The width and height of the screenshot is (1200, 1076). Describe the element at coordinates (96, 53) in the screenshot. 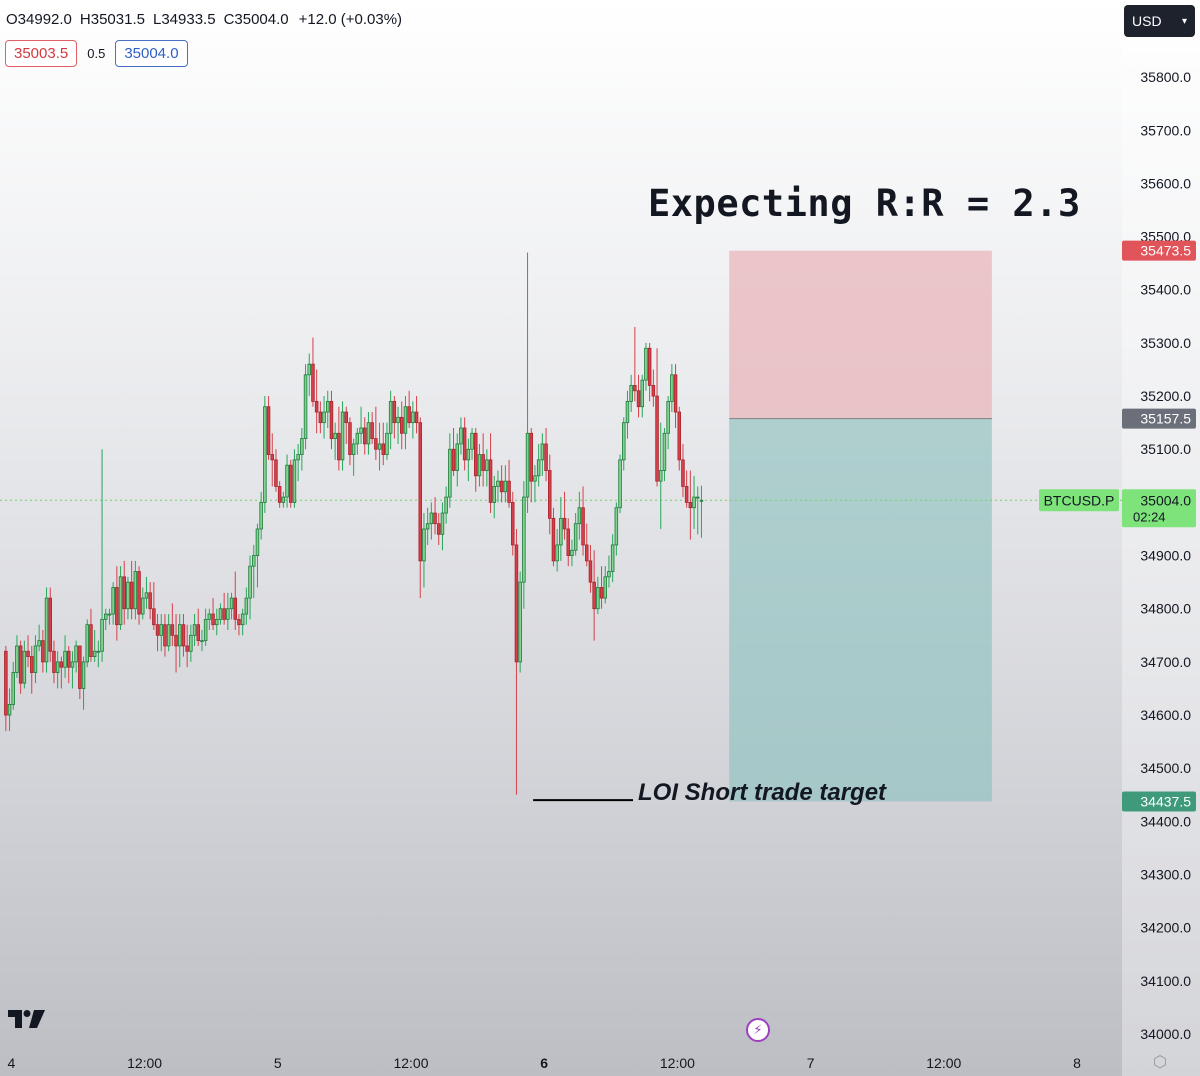

I see `bid-ask-panel: 35003.5 0.5 35004.0` at that location.